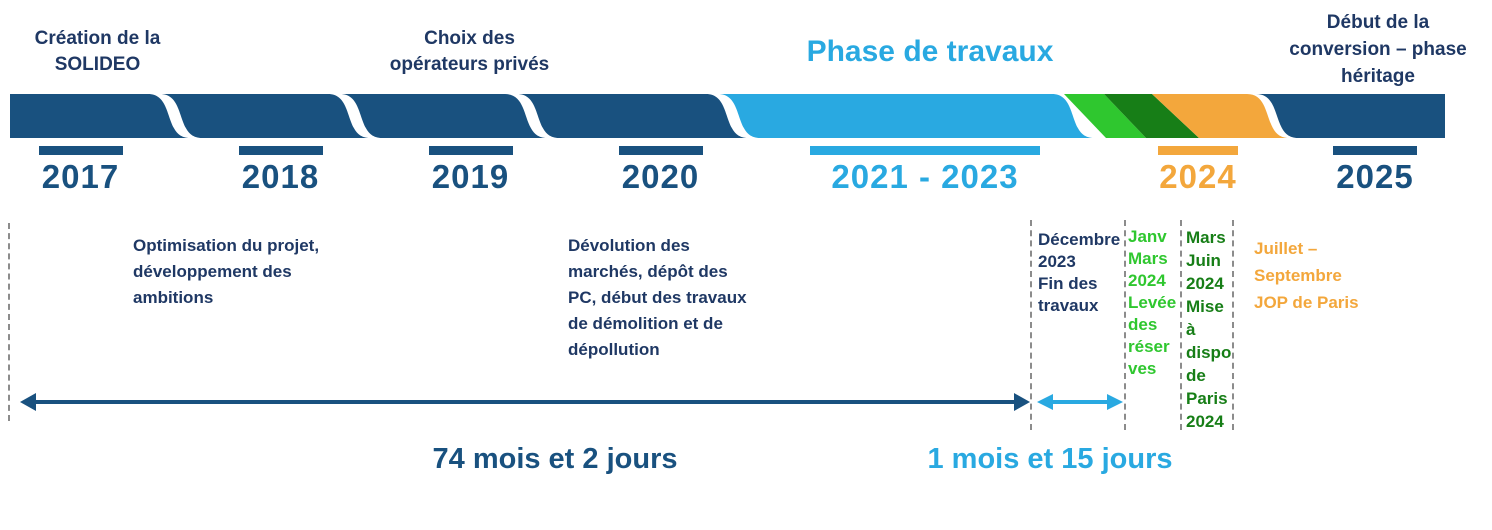 Image resolution: width=1492 pixels, height=530 pixels. Describe the element at coordinates (1233, 325) in the screenshot. I see `divider-jop` at that location.